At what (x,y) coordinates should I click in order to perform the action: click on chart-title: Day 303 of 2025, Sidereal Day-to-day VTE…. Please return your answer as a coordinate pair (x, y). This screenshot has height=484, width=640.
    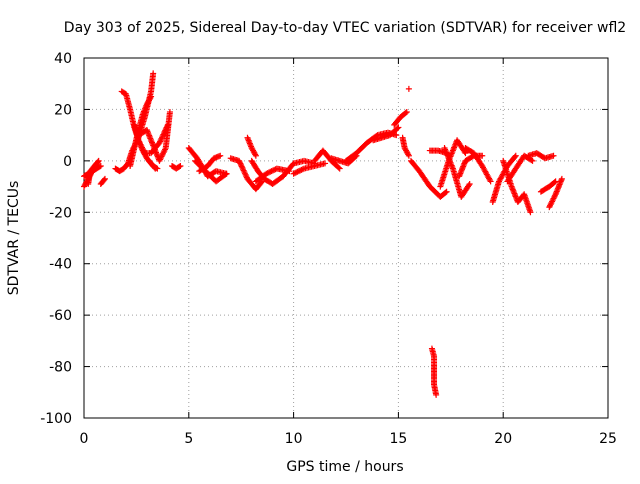
    Looking at the image, I should click on (345, 28).